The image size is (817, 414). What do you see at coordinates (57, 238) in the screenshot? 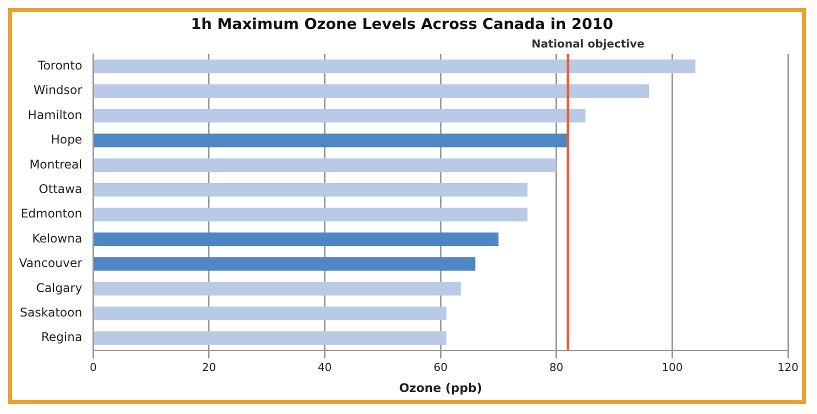
I see `y-tick-label: Kelowna` at bounding box center [57, 238].